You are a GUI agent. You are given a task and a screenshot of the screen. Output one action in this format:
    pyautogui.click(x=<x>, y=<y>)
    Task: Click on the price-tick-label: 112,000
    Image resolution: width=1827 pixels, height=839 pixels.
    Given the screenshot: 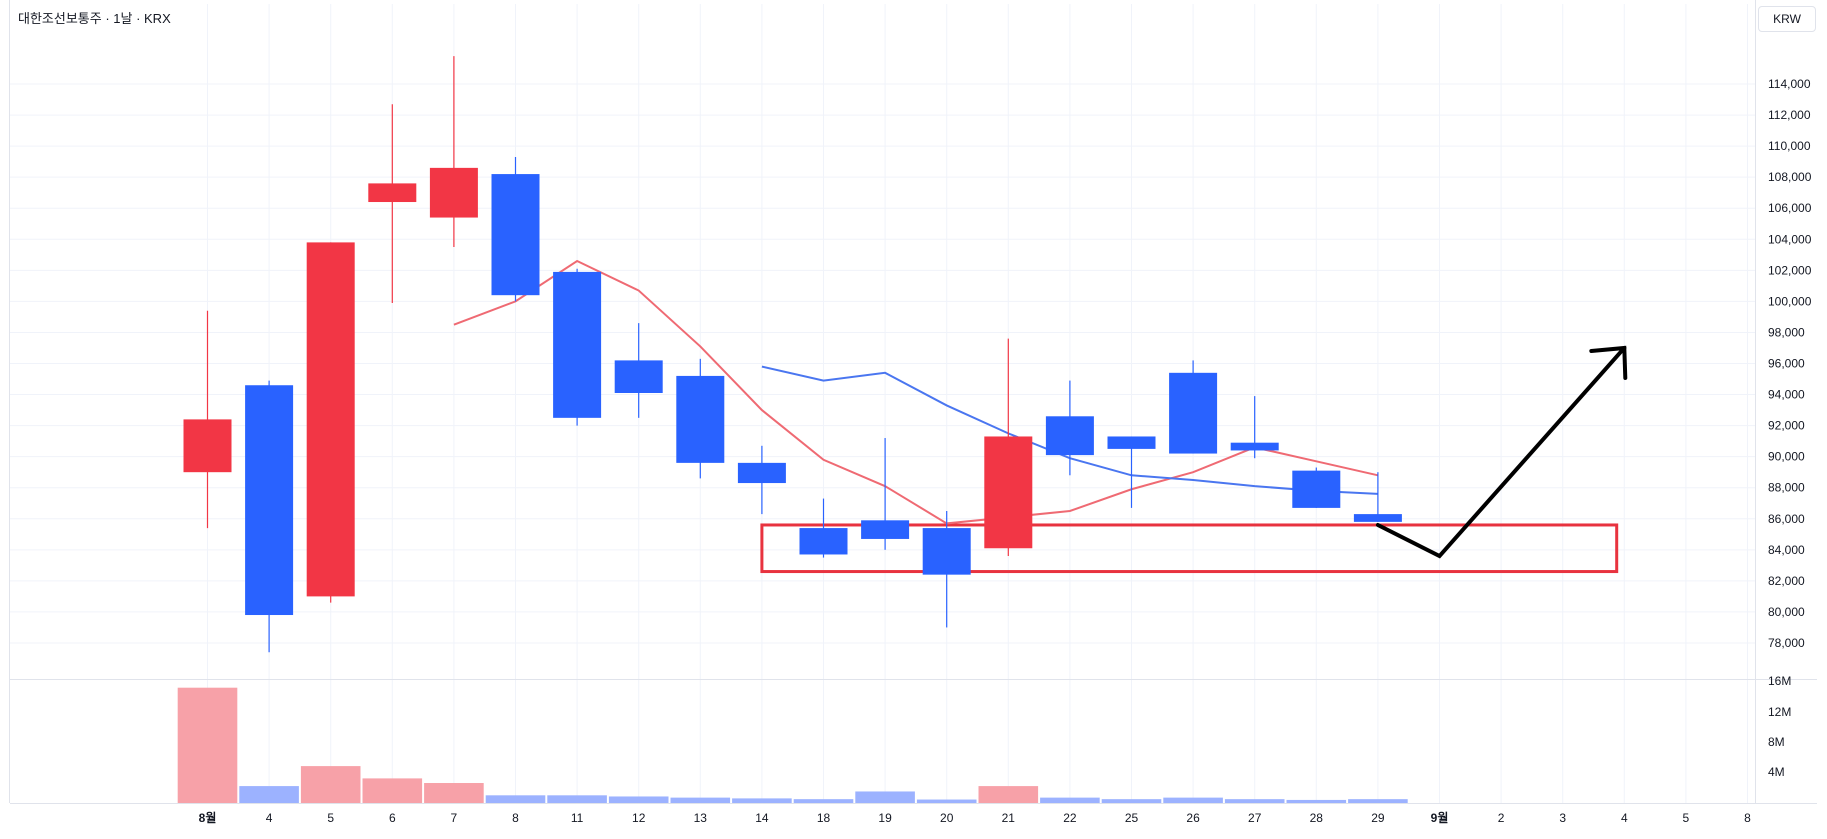 What is the action you would take?
    pyautogui.click(x=1789, y=115)
    